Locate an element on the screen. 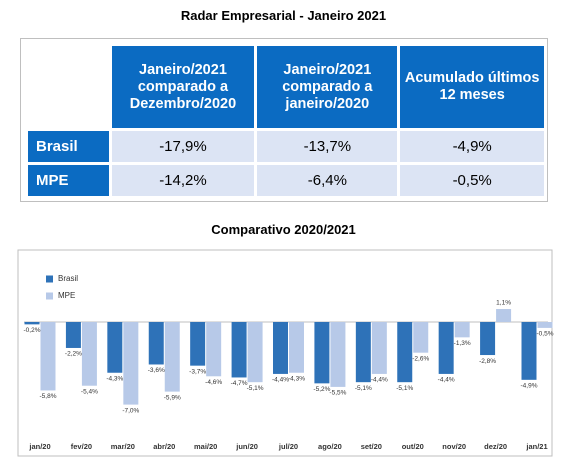 The width and height of the screenshot is (567, 471). value-label: 1,1% is located at coordinates (503, 303).